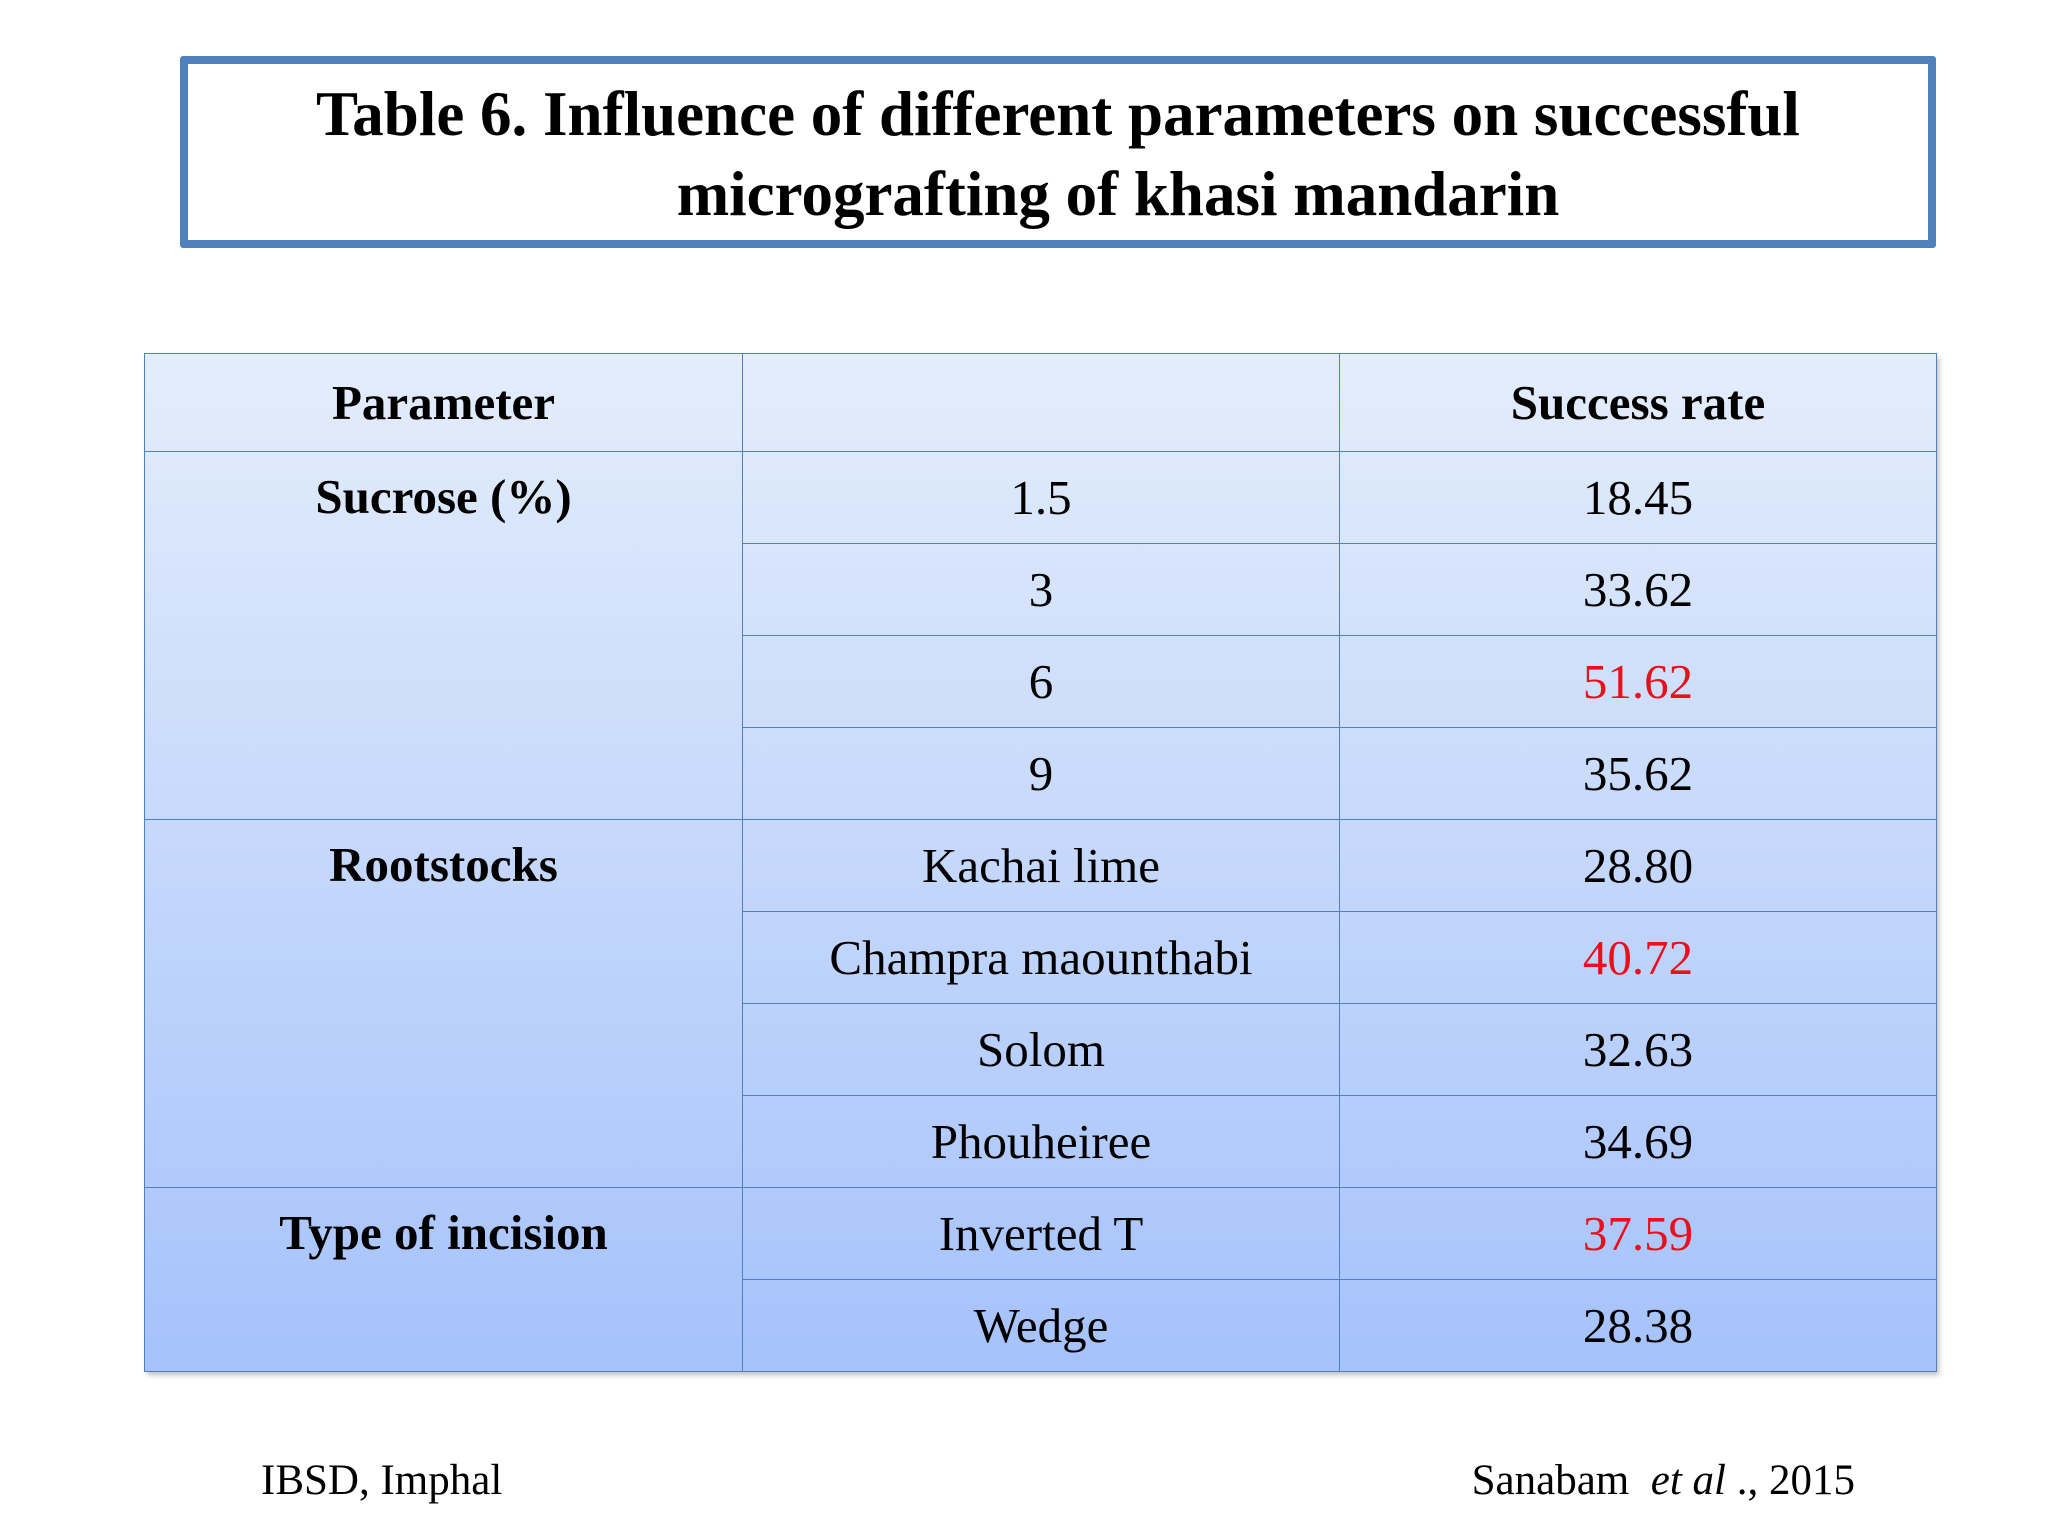  Describe the element at coordinates (1041, 1325) in the screenshot. I see `level-cell: Wedge` at that location.